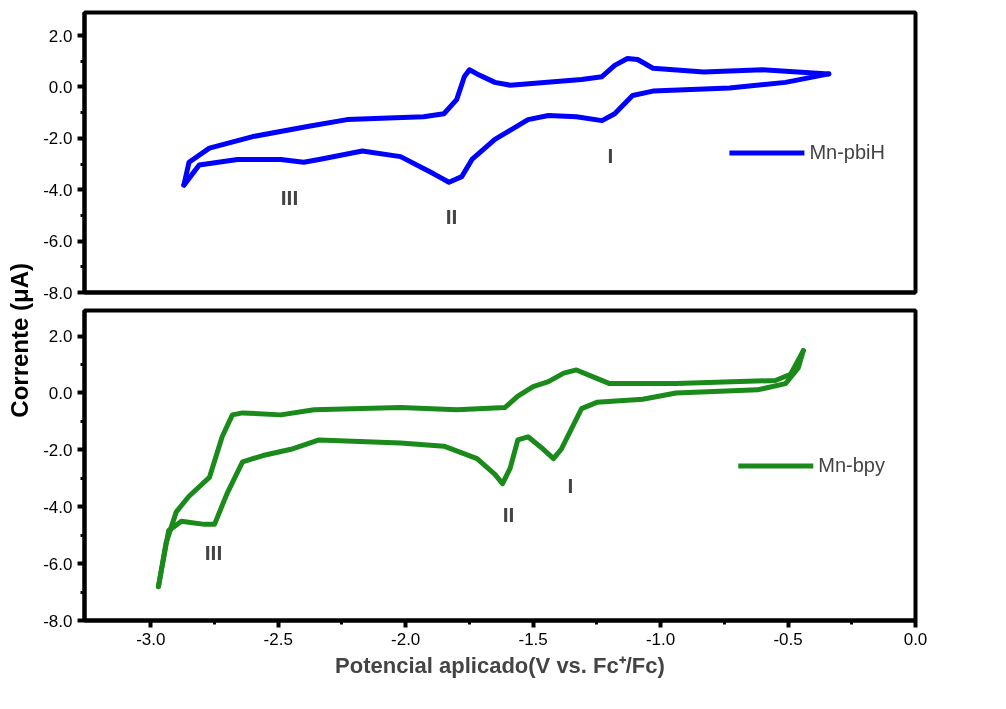  Describe the element at coordinates (660, 639) in the screenshot. I see `x-tick-label: -1.0` at that location.